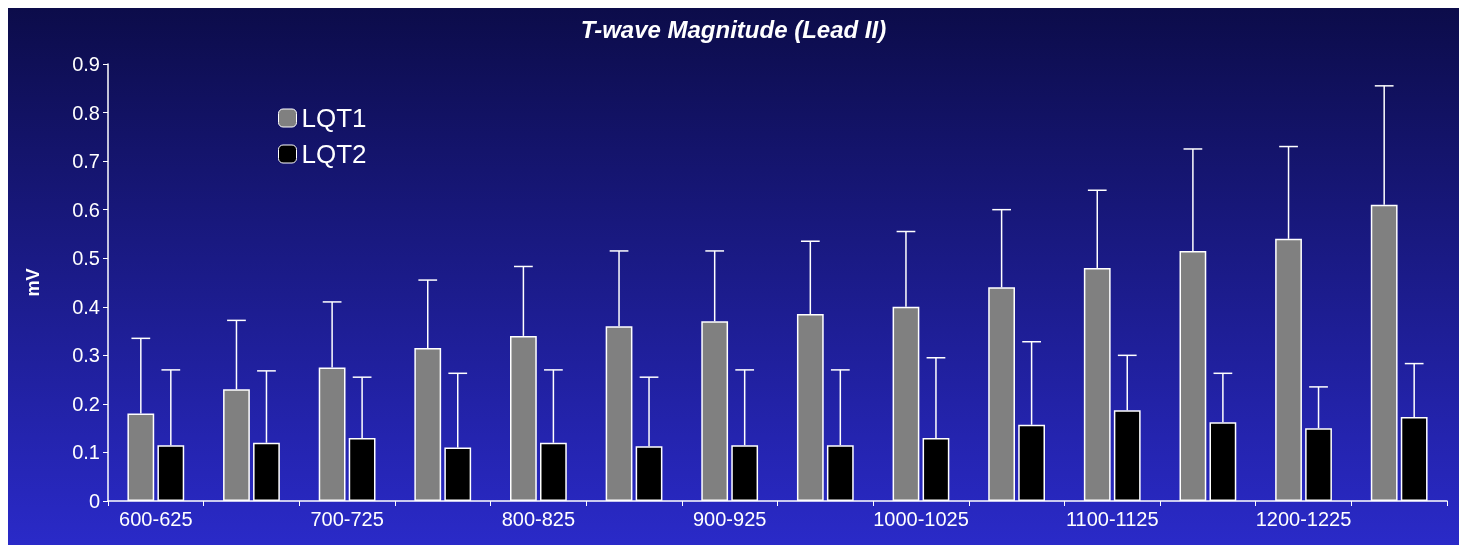 This screenshot has height=553, width=1467. Describe the element at coordinates (538, 519) in the screenshot. I see `x-tick-label: 800-825` at that location.